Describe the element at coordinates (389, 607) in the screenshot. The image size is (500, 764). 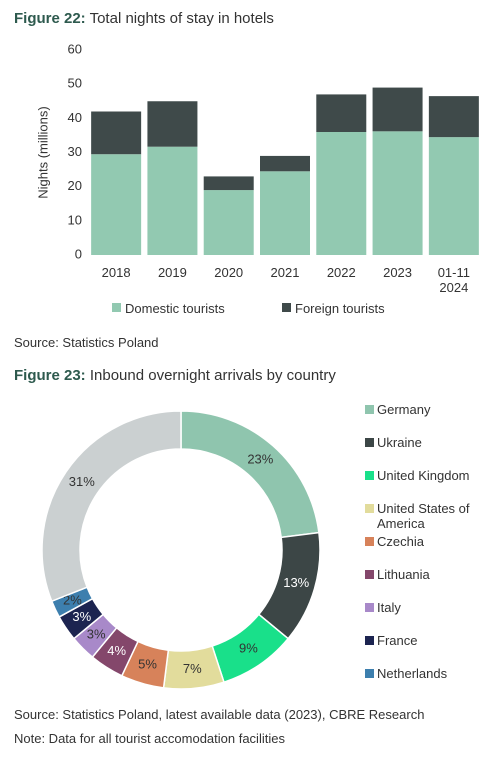
I see `legend-label: Italy` at that location.